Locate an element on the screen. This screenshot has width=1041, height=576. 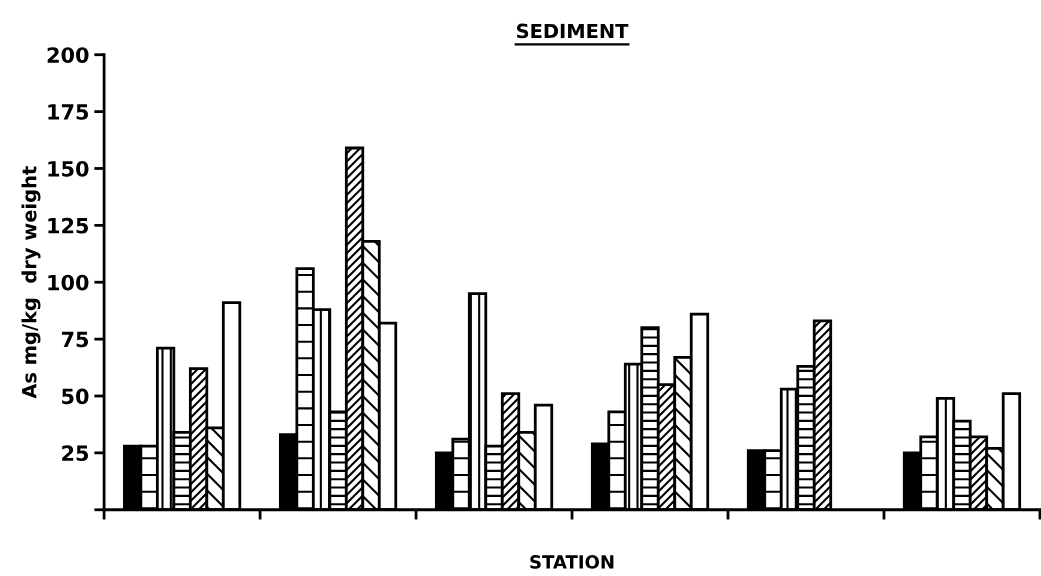
y-tick-label: 175 is located at coordinates (68, 112).